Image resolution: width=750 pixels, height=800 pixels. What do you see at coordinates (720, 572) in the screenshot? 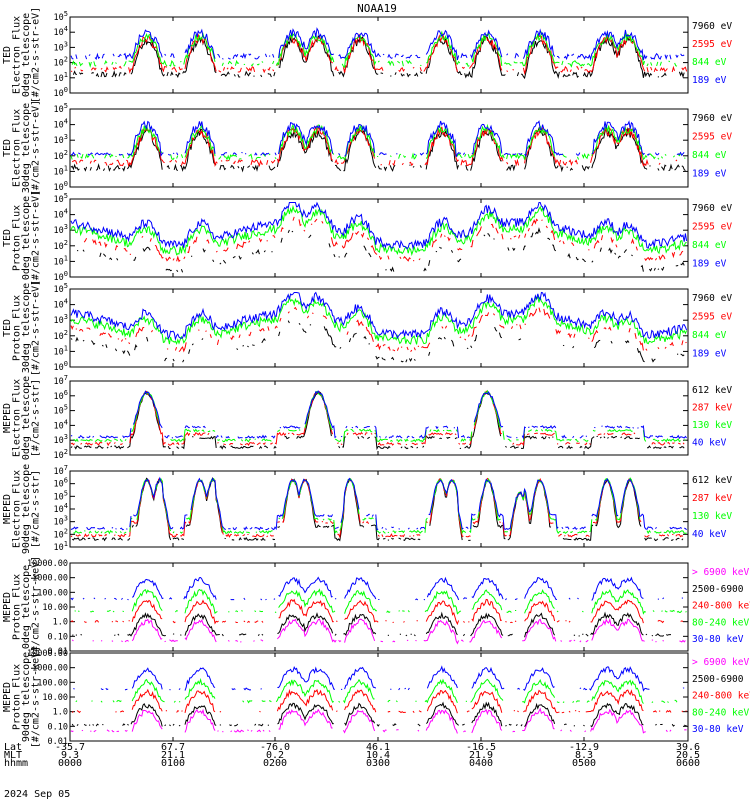
I see `legend-entry: > 6900 keV` at bounding box center [720, 572].